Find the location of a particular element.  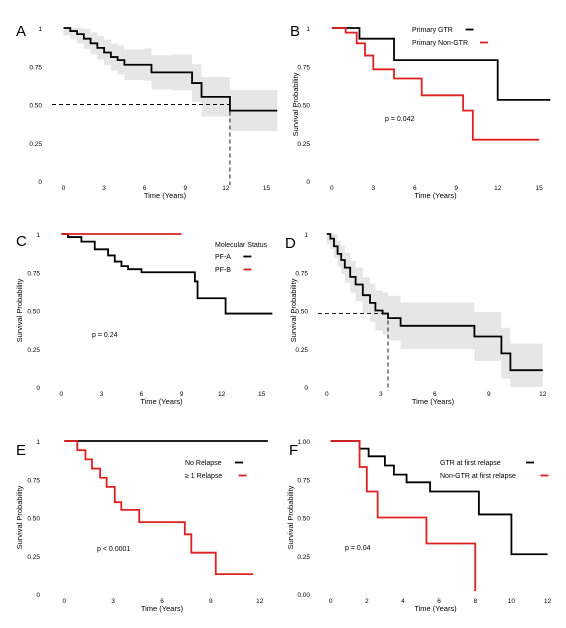

panel-label: B is located at coordinates (295, 31).